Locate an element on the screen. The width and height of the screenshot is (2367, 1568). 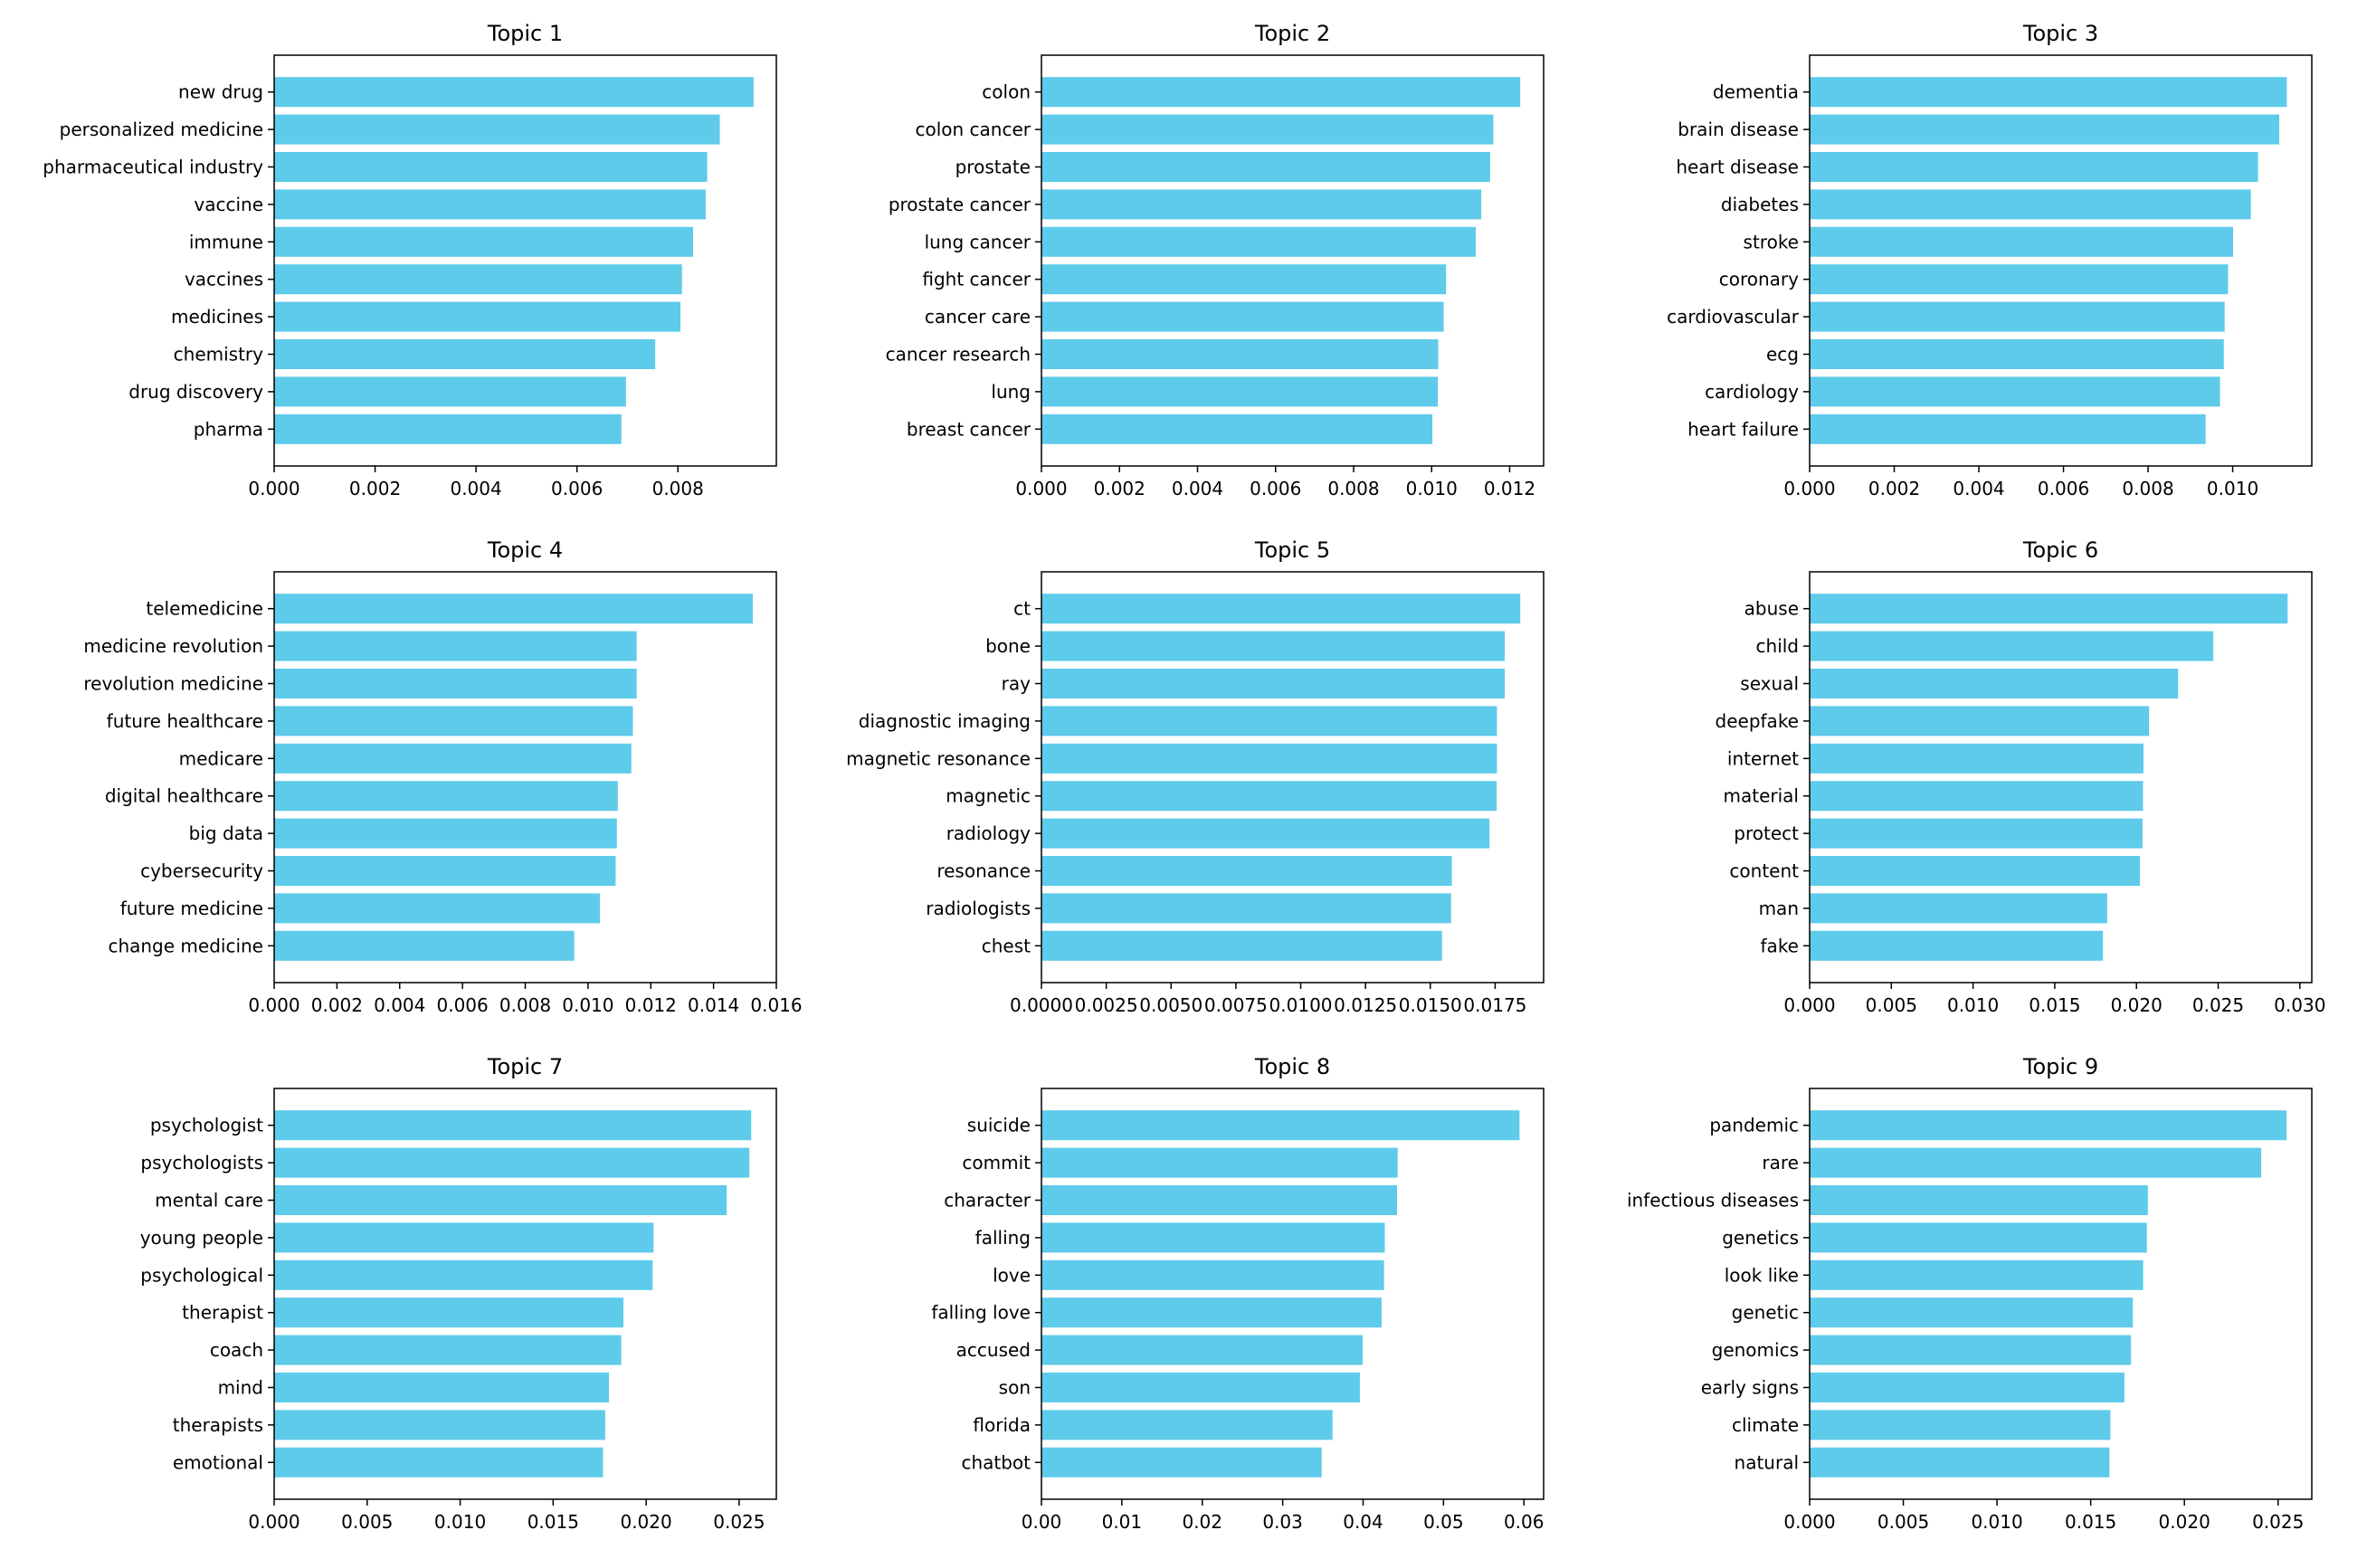
category-label: cardiology is located at coordinates (1752, 392).